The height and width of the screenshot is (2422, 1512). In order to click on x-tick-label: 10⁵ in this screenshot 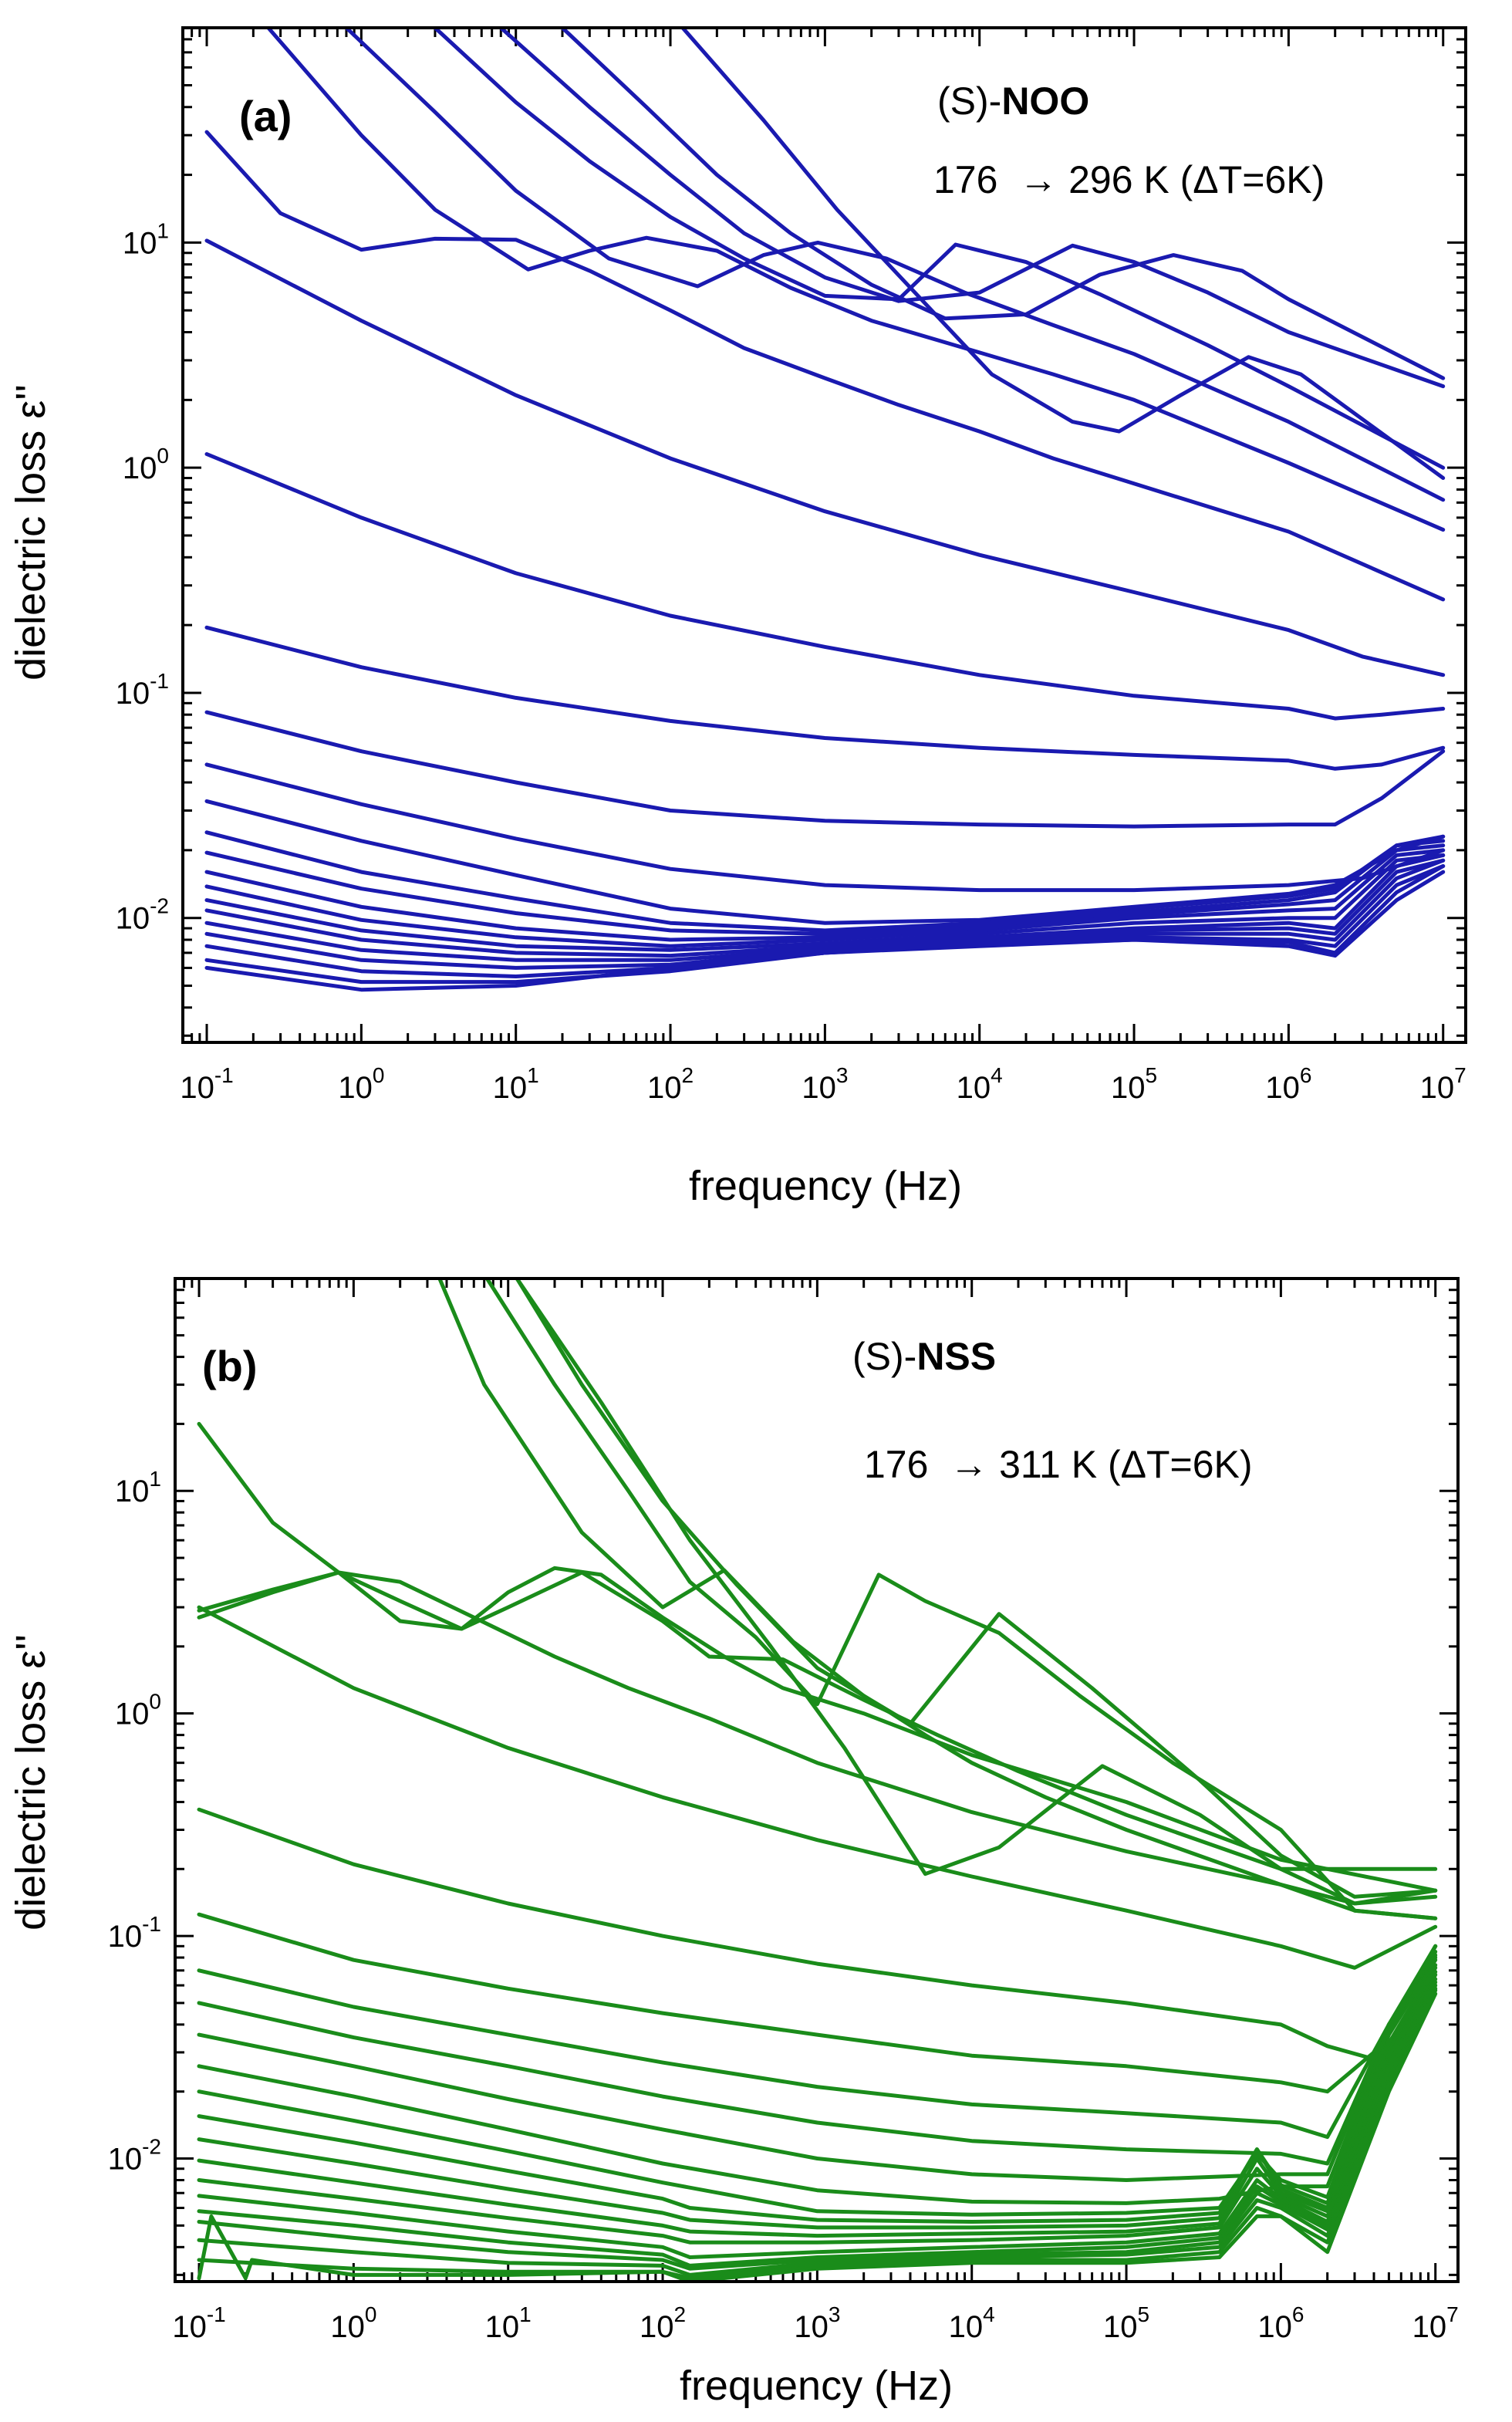, I will do `click(1126, 2323)`.